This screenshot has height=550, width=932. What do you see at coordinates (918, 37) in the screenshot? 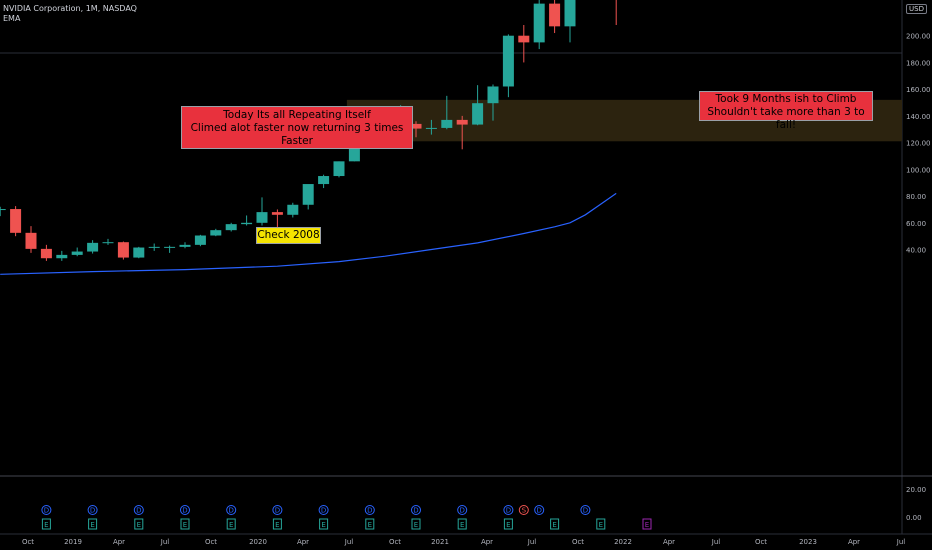
I see `y-tick-label: 200.00` at bounding box center [918, 37].